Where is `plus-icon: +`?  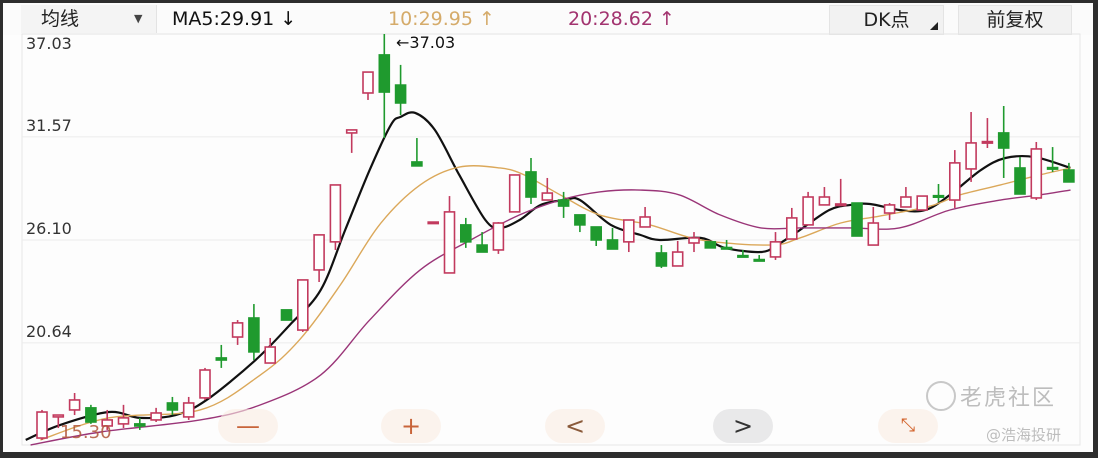 plus-icon: + is located at coordinates (411, 426).